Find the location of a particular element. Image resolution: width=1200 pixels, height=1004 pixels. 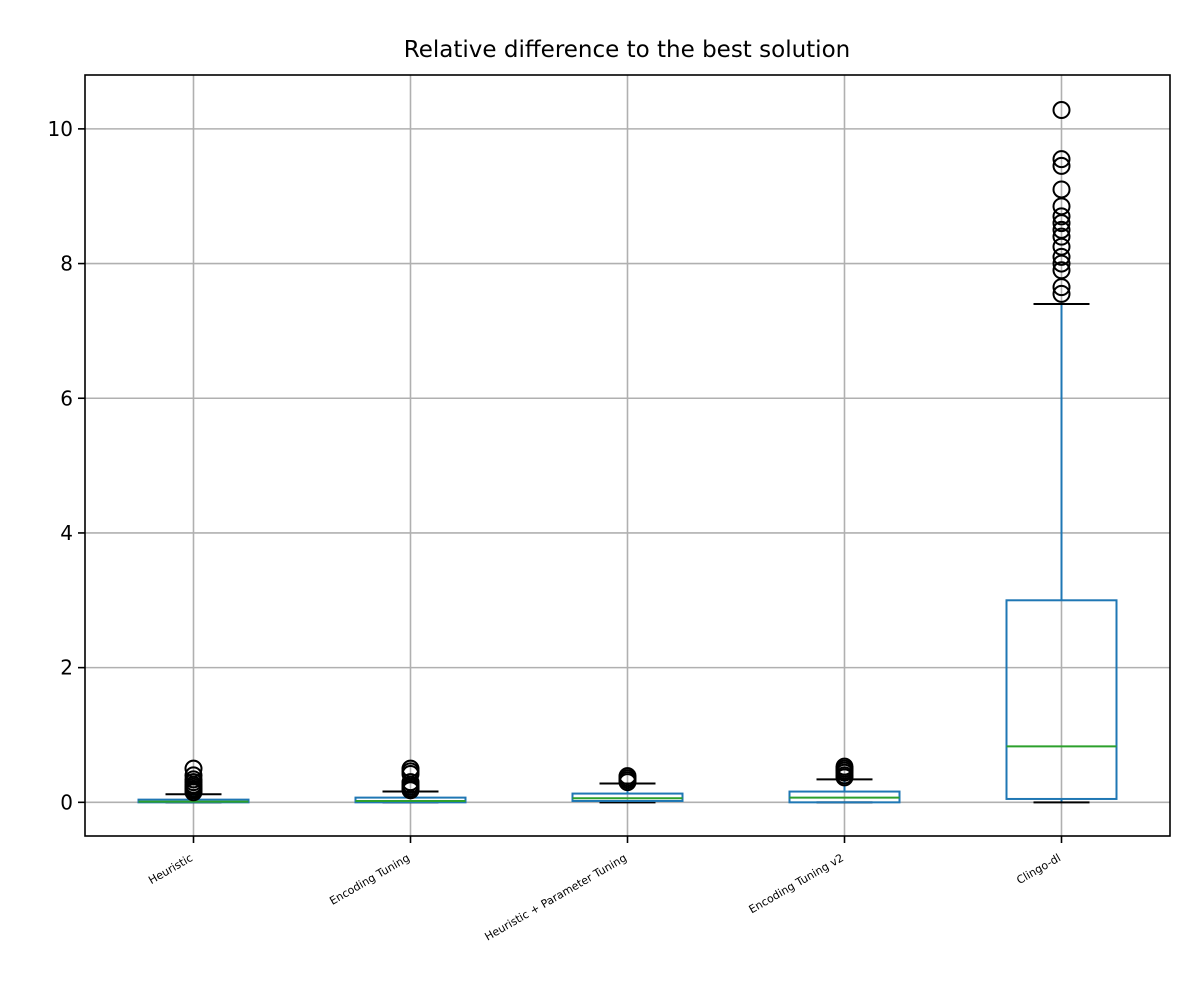

y-tick-label: 10 is located at coordinates (60, 129).